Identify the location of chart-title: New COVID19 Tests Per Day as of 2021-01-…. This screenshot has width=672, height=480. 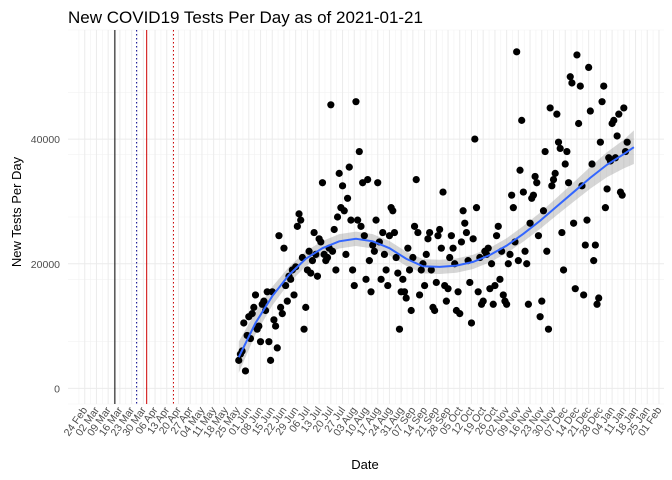
(245, 17).